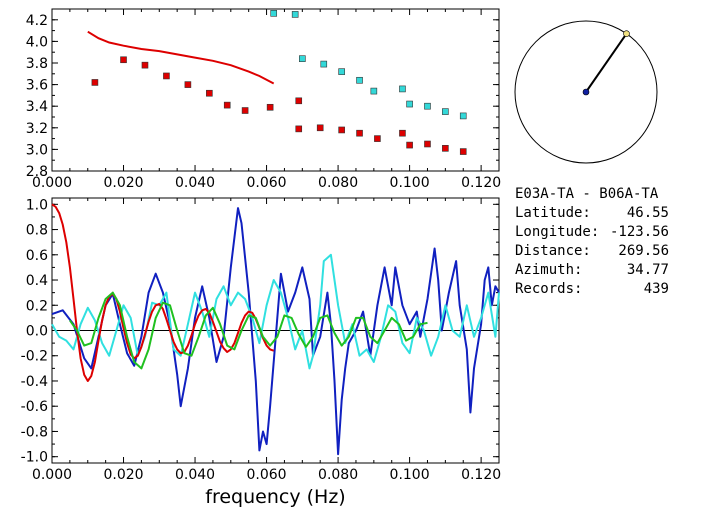  I want to click on y-tick-label: 1.0, so click(37, 205).